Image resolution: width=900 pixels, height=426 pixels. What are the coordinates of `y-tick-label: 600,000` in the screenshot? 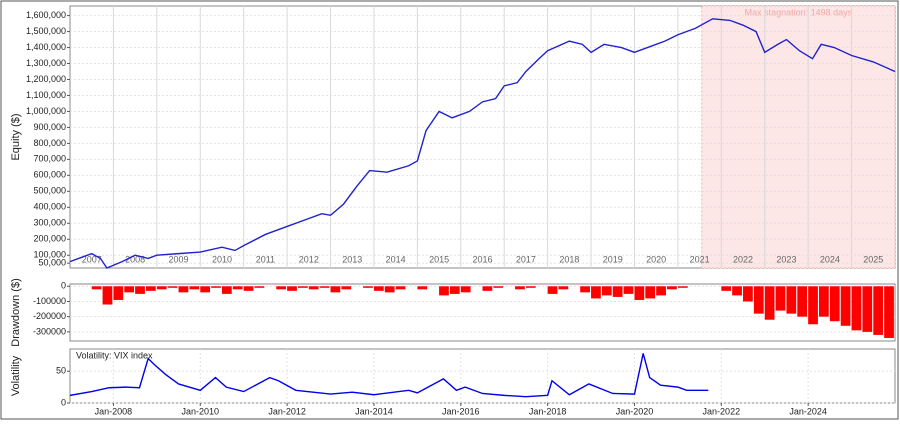 It's located at (49, 175).